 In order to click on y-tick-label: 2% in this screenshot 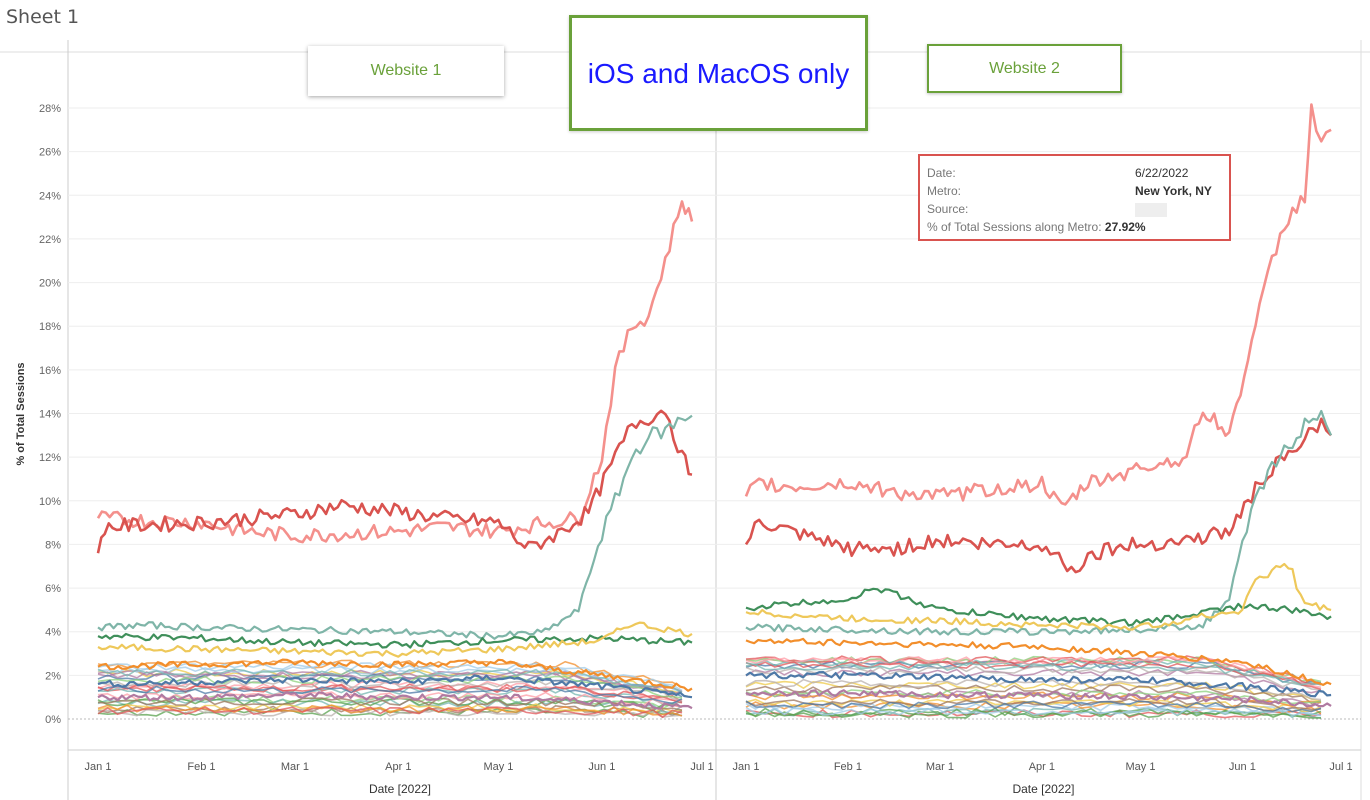, I will do `click(53, 676)`.